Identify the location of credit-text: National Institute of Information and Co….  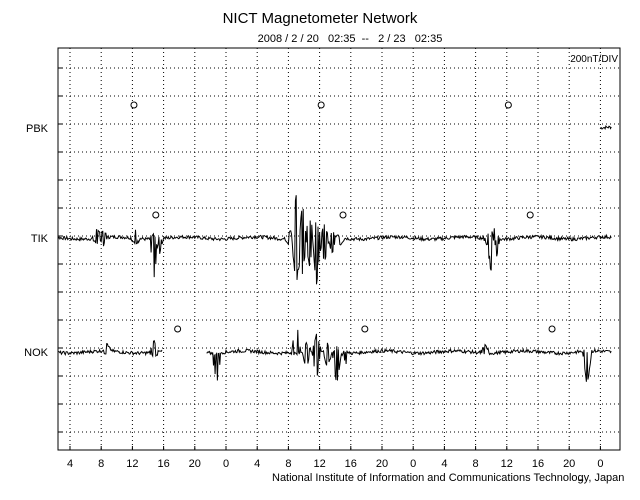
(448, 478).